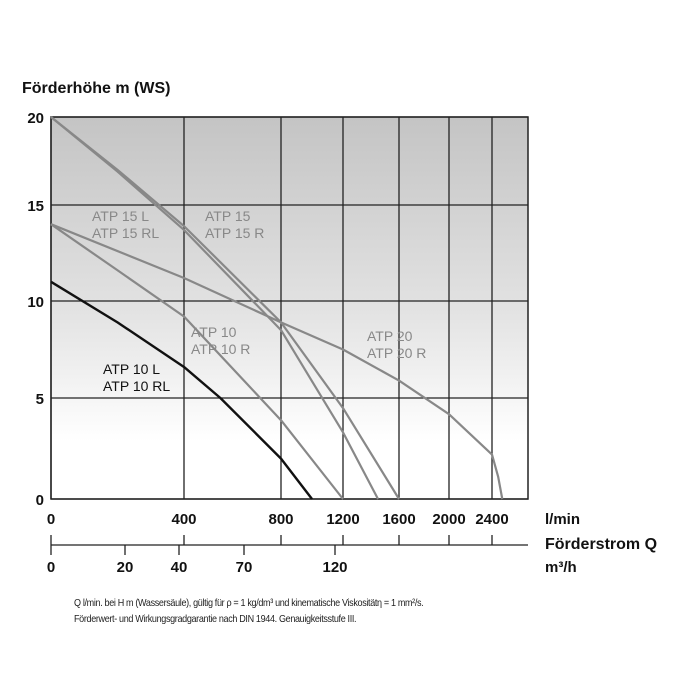 This screenshot has height=700, width=700. What do you see at coordinates (562, 519) in the screenshot?
I see `x-unit-label: l/min` at bounding box center [562, 519].